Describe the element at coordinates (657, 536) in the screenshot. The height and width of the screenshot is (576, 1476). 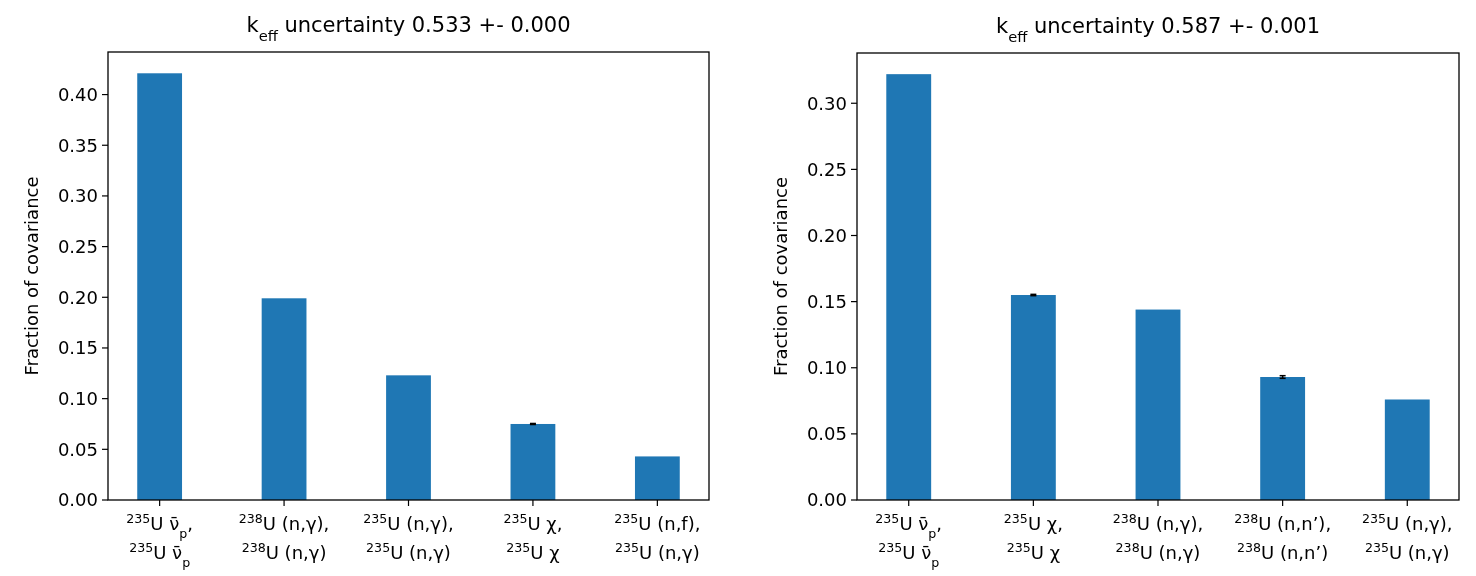
I see `x-tick-label: $^{235}$U (n,f), $^{235}$U (n,γ)` at that location.